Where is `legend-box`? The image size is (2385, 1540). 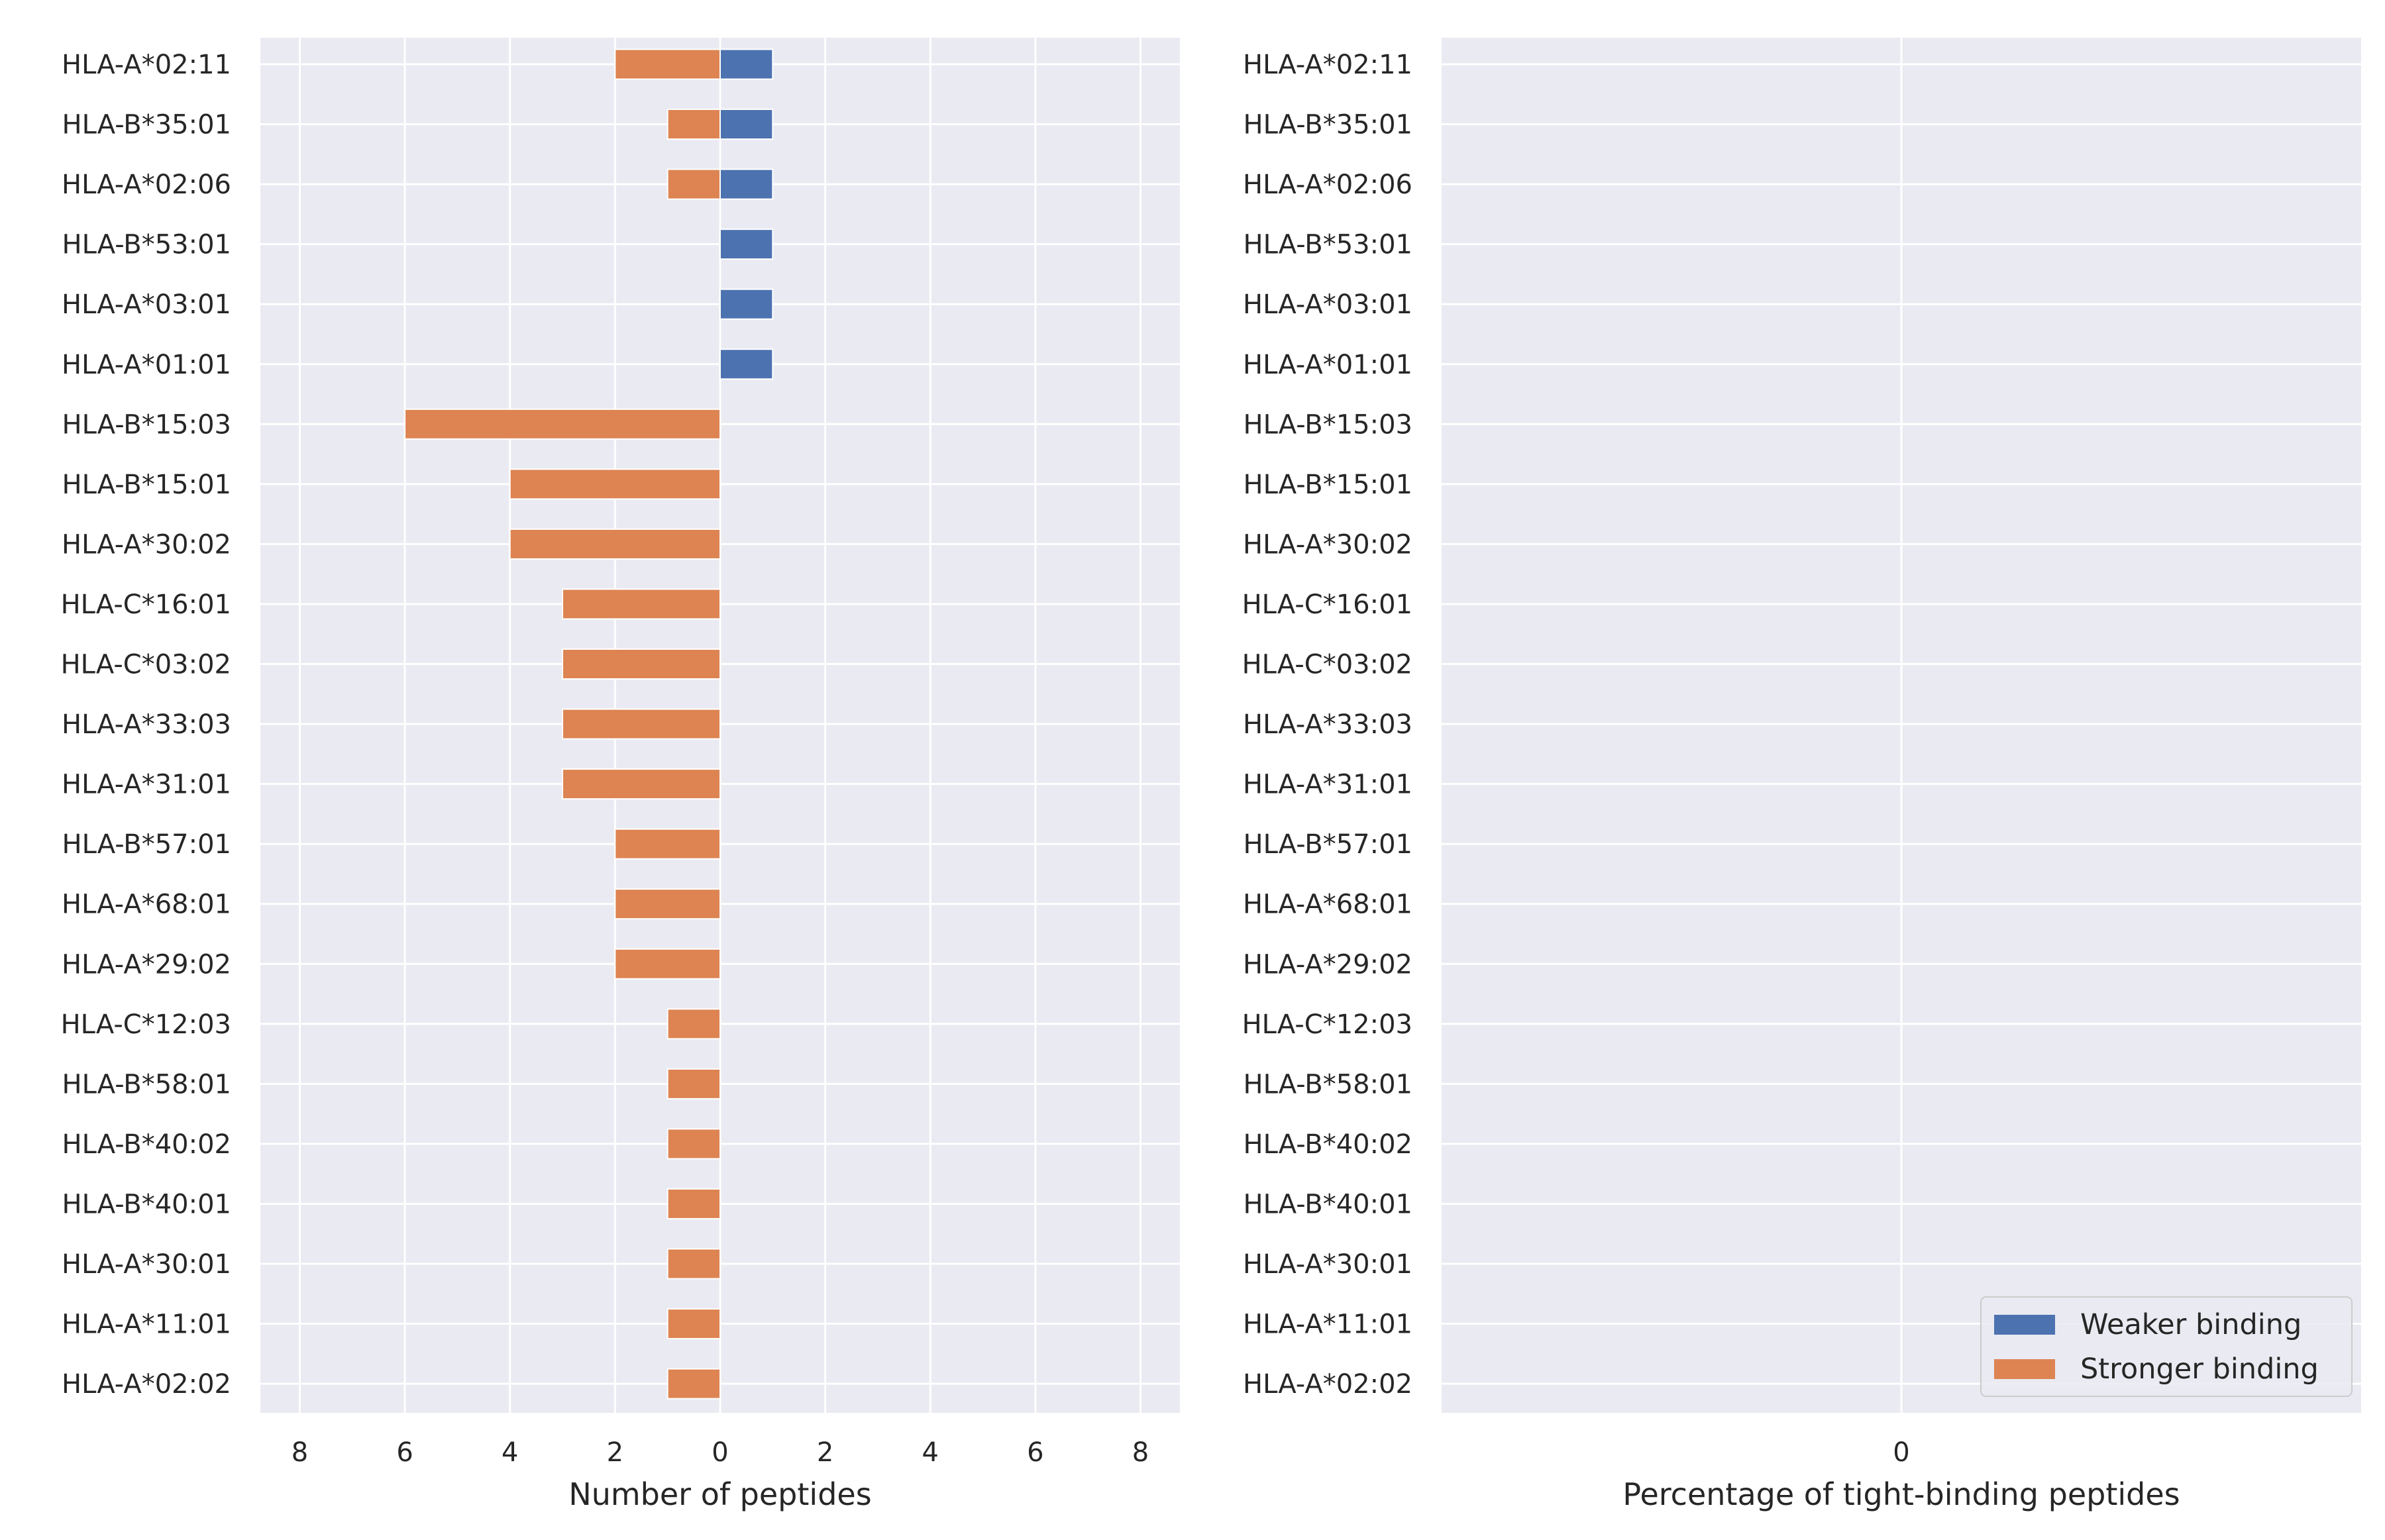 legend-box is located at coordinates (2166, 1346).